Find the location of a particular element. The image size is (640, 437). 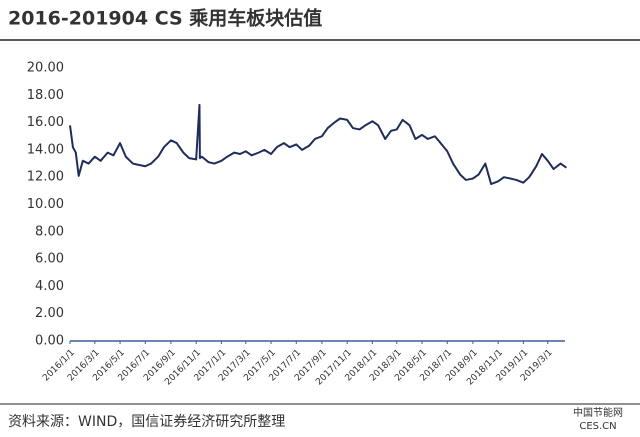

y-tick-label: 4.00 is located at coordinates (49, 286).